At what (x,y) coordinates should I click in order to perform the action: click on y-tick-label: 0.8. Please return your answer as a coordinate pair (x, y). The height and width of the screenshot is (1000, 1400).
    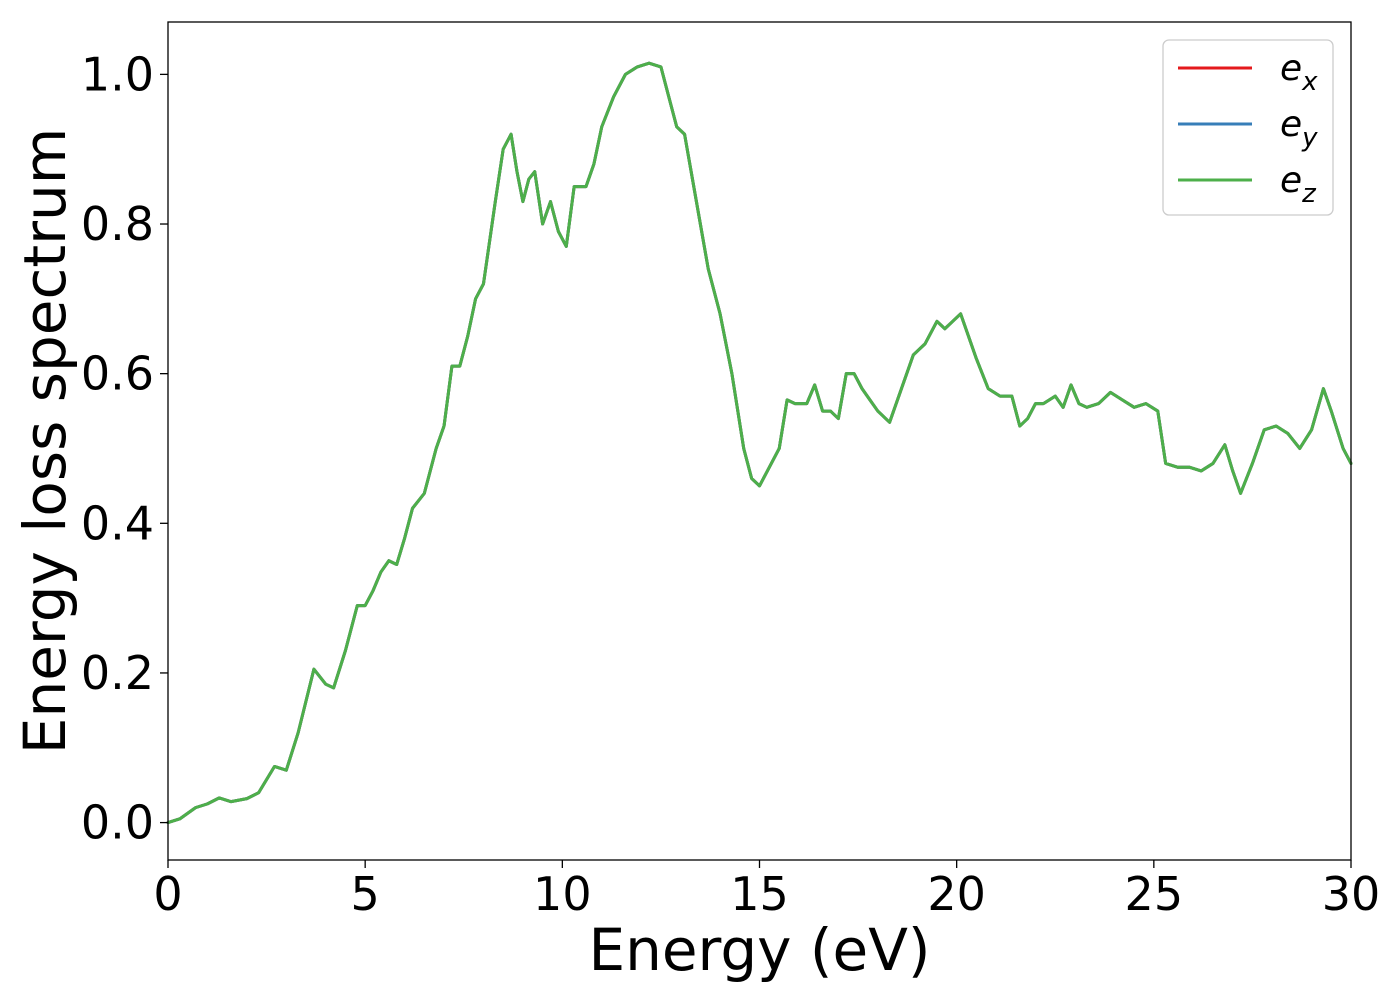
    Looking at the image, I should click on (117, 224).